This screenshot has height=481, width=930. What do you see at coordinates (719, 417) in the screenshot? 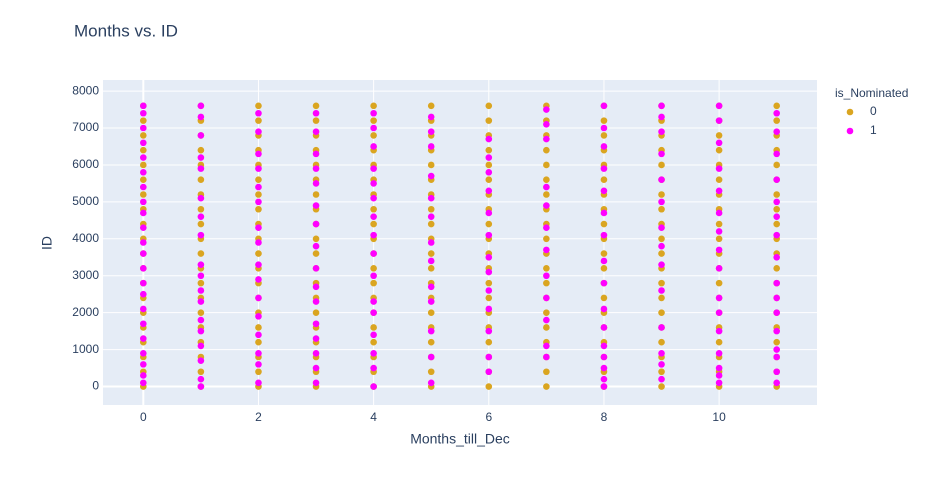
I see `x-tick-label: 10` at bounding box center [719, 417].